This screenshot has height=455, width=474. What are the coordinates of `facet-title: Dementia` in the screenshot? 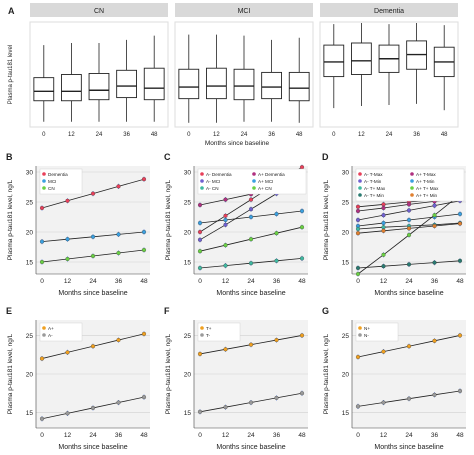 It's located at (389, 11).